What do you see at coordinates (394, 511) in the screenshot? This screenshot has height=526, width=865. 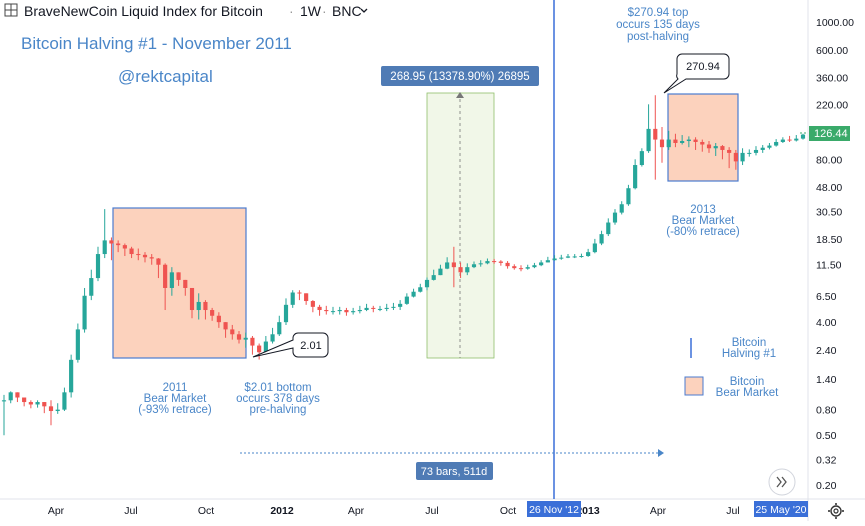 I see `time-axis: Apr Jul Oct 2012 Apr Jul Oct 2013 Apr Jul` at bounding box center [394, 511].